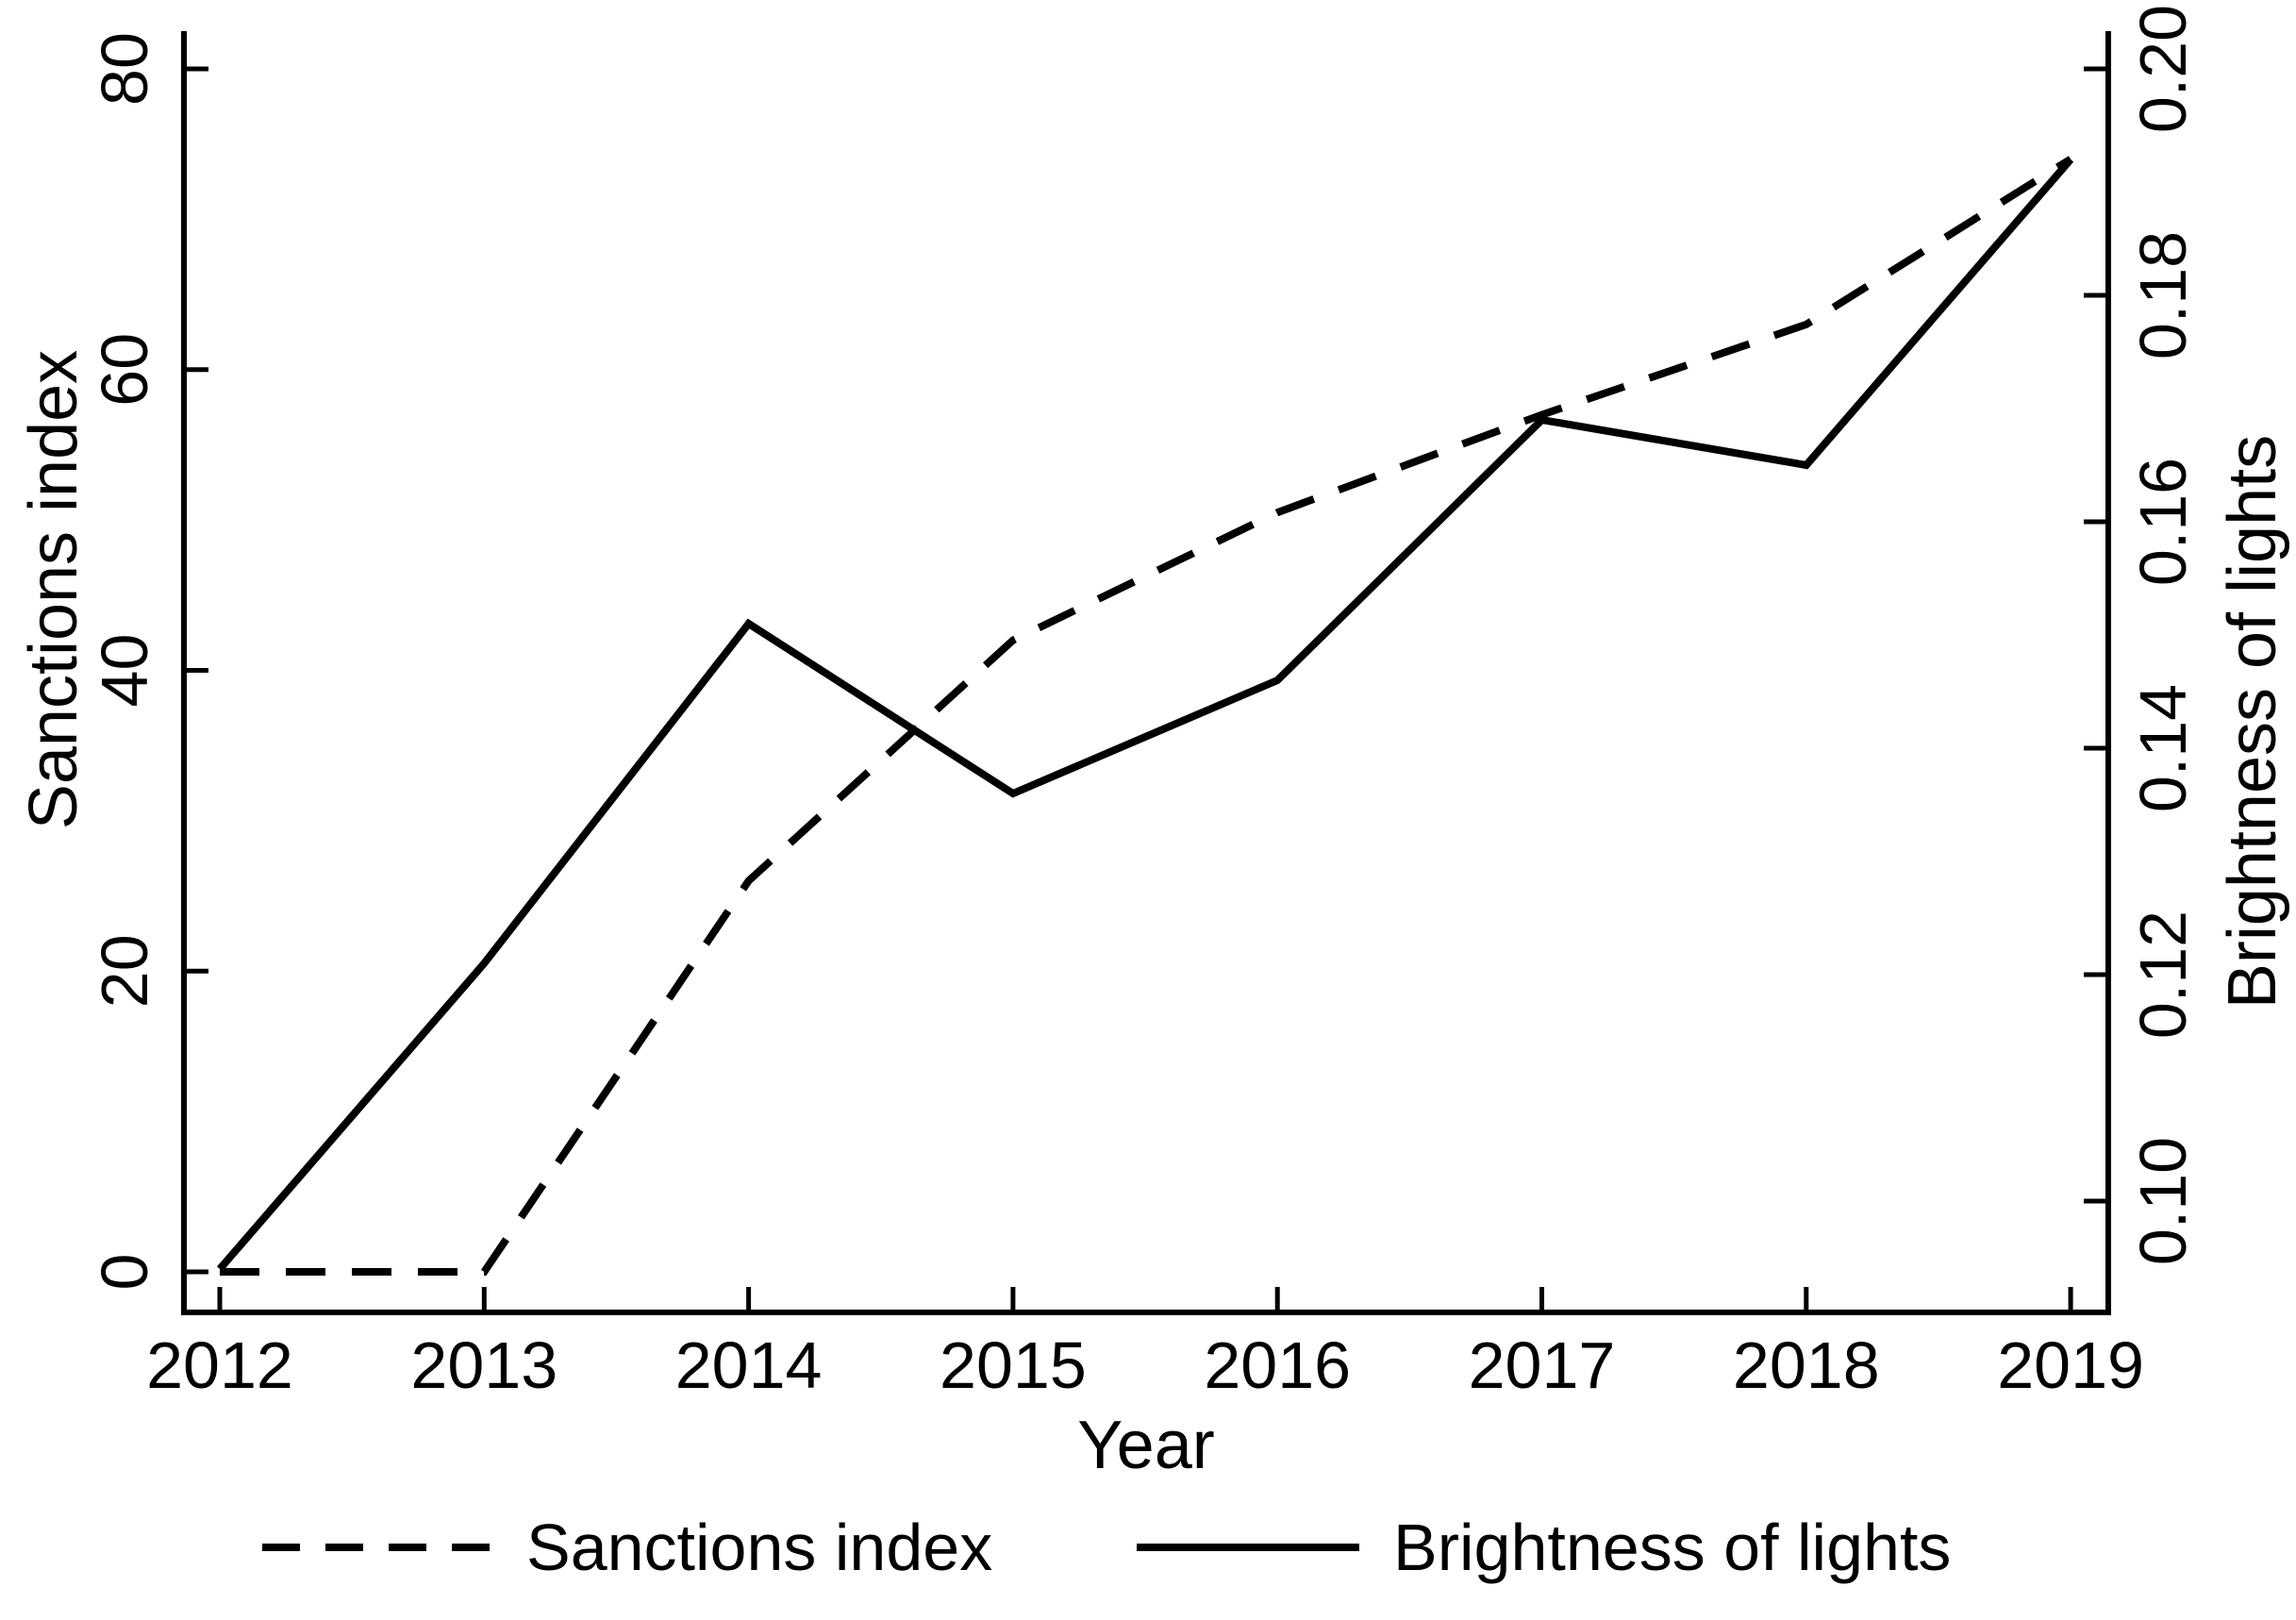  I want to click on legend-label-sanctions-index: Sanctions index, so click(759, 1547).